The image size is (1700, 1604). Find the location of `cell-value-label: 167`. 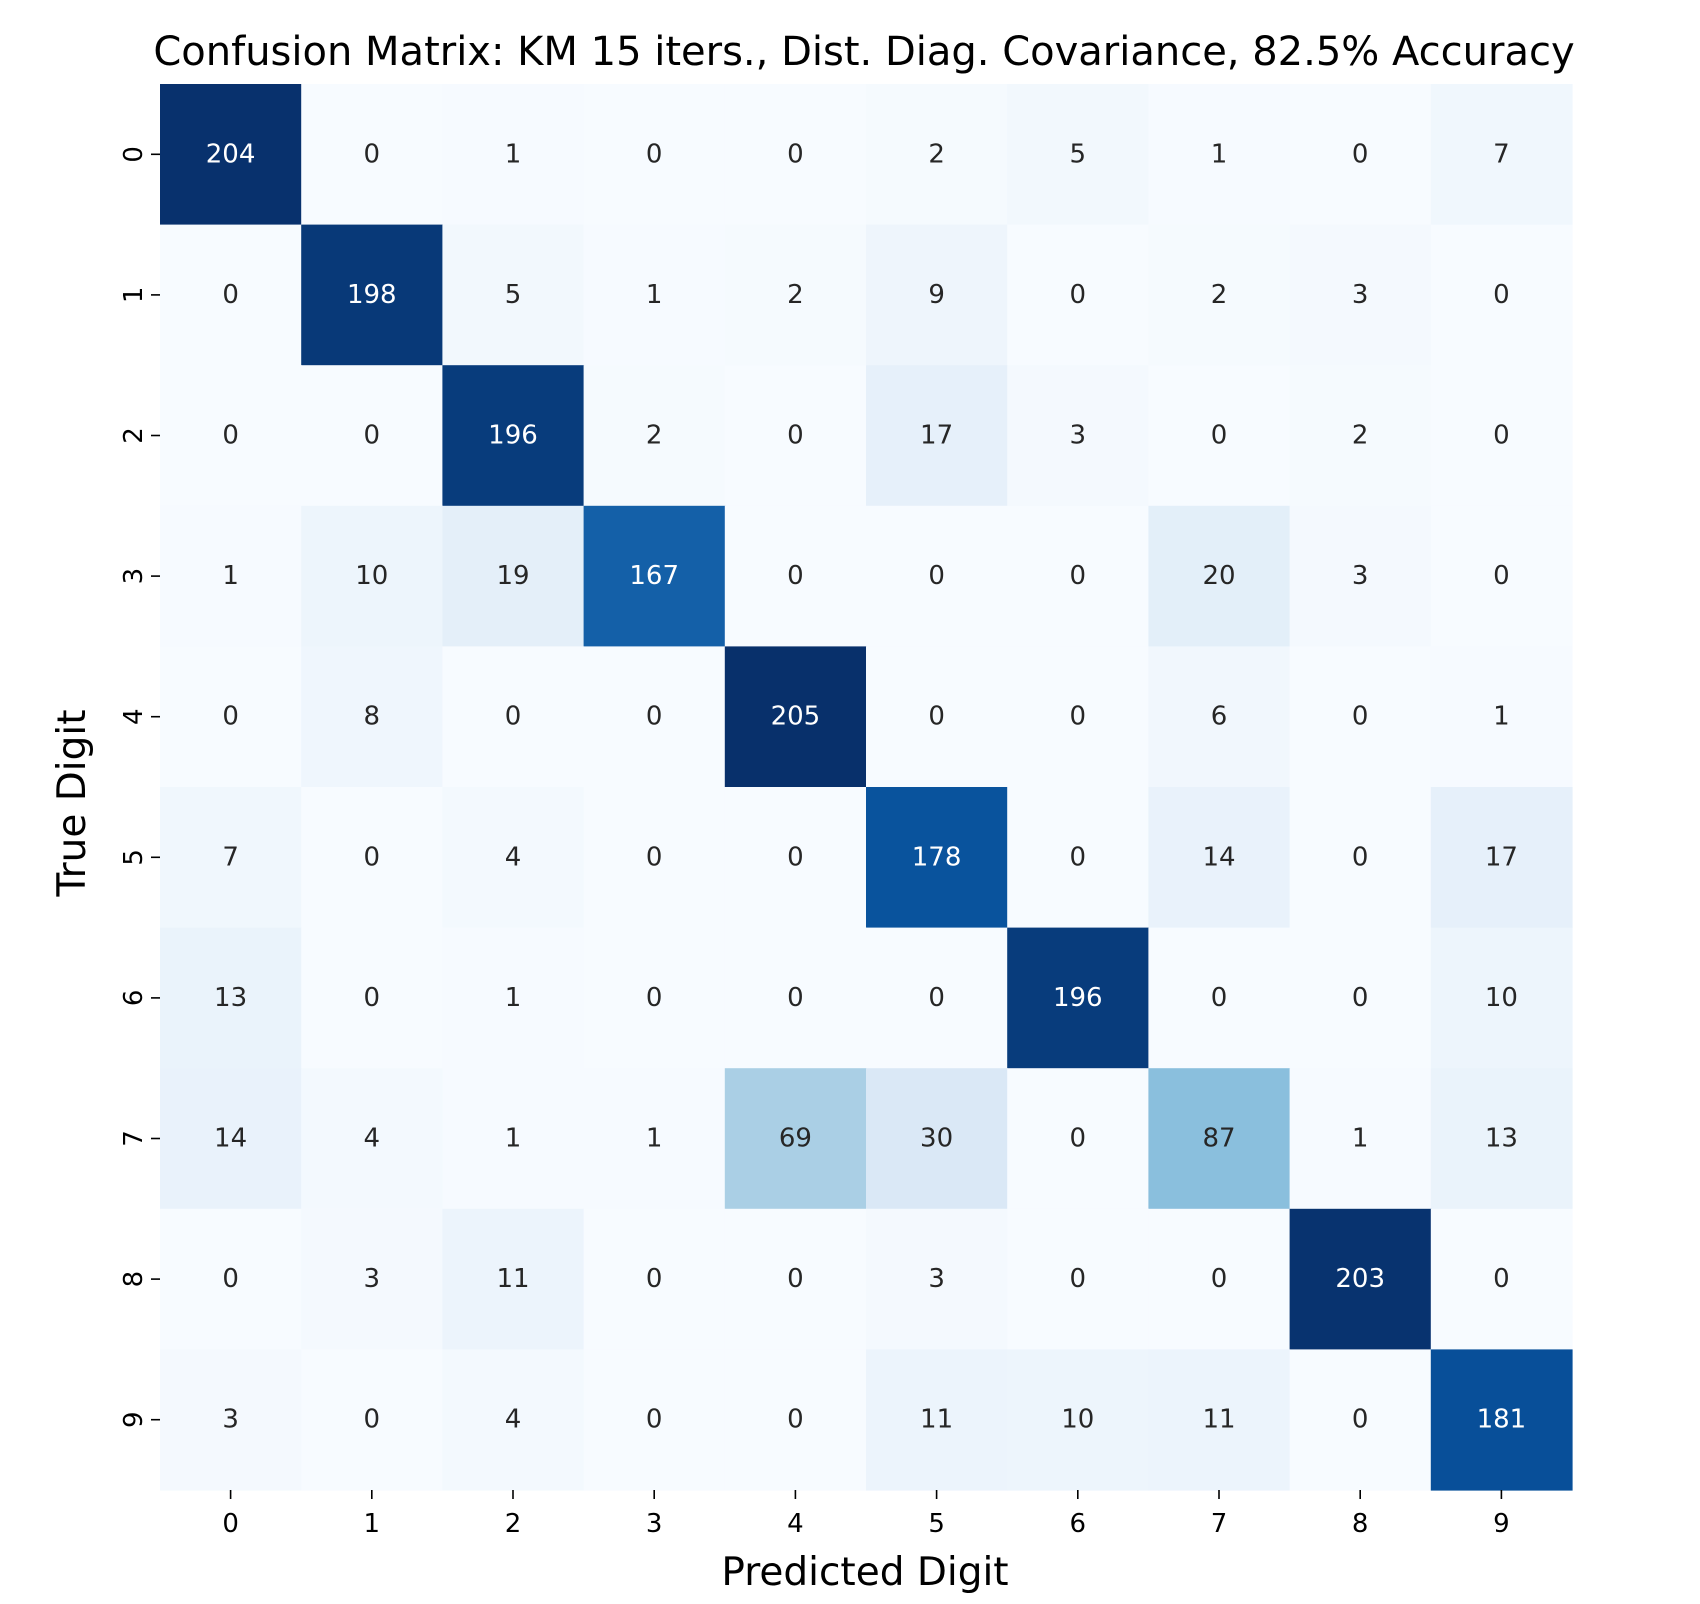

cell-value-label: 167 is located at coordinates (654, 576).